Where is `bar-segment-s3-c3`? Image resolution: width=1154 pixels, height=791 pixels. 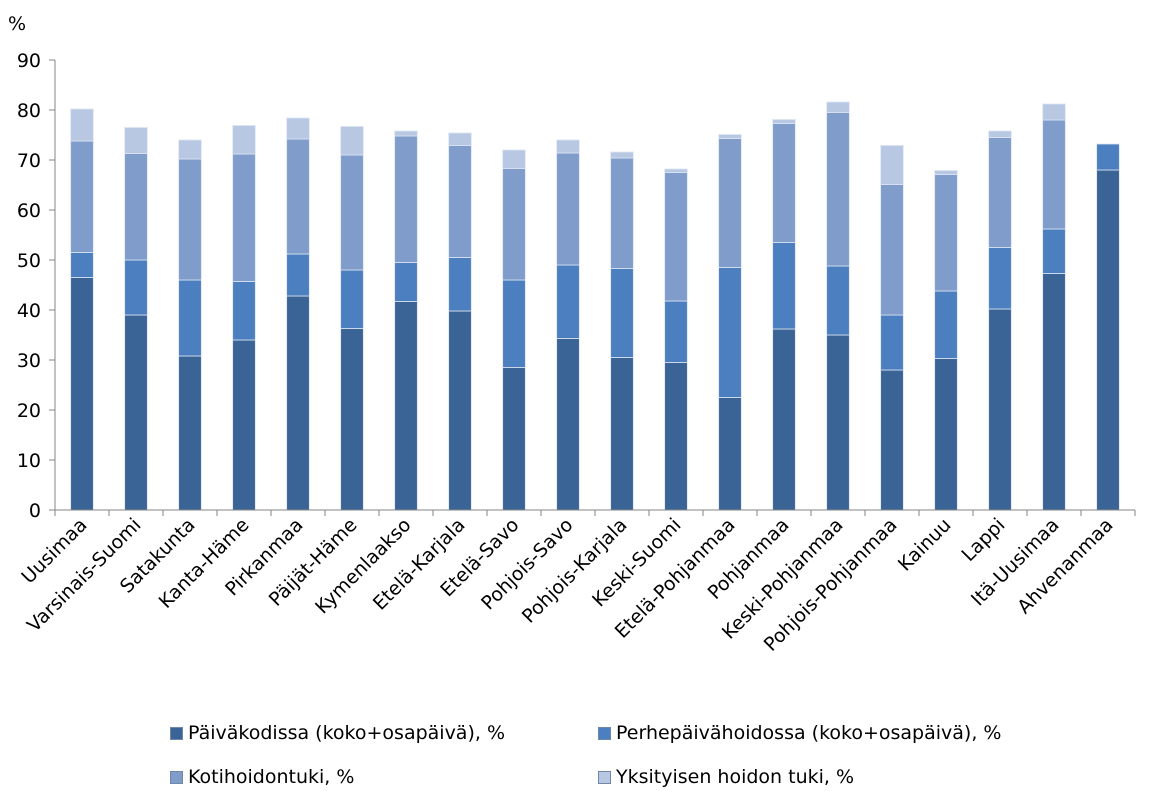 bar-segment-s3-c3 is located at coordinates (244, 140).